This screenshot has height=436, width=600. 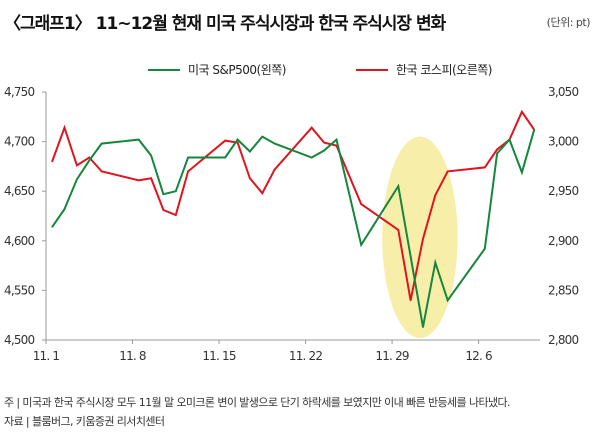 What do you see at coordinates (300, 69) in the screenshot?
I see `legend: 미국 S&P500(왼쪽) 한국 코스피(오른쪽)` at bounding box center [300, 69].